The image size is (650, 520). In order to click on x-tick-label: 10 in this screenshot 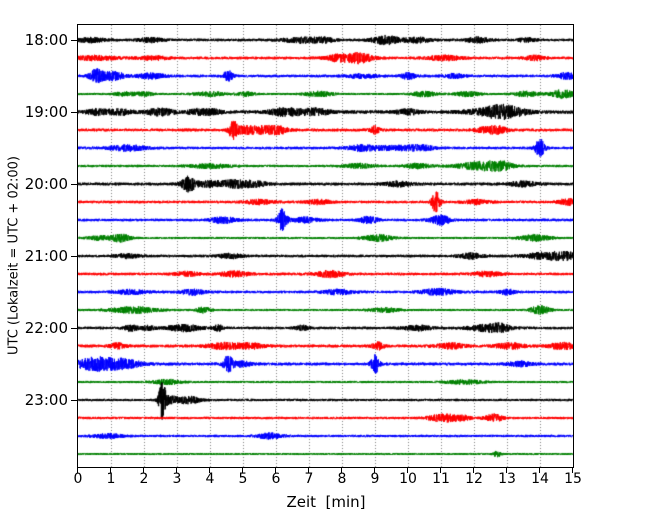, I will do `click(408, 479)`.